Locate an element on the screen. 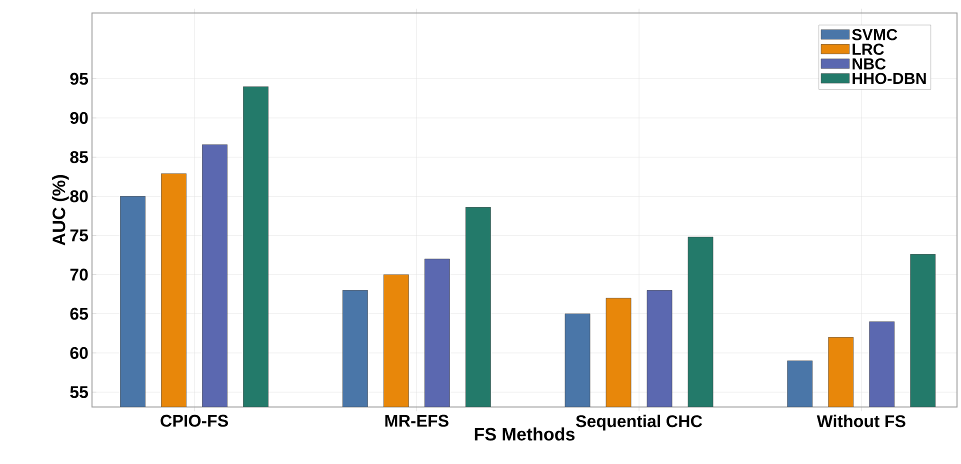 The image size is (961, 464). legend-label: LRC is located at coordinates (868, 49).